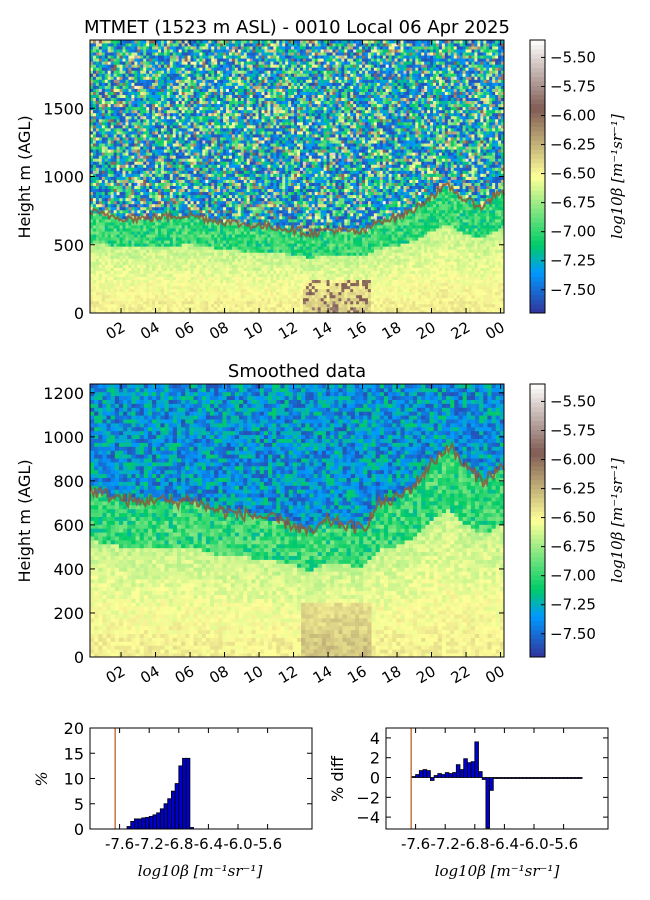  What do you see at coordinates (237, 844) in the screenshot?
I see `x-tick-label: -6.0` at bounding box center [237, 844].